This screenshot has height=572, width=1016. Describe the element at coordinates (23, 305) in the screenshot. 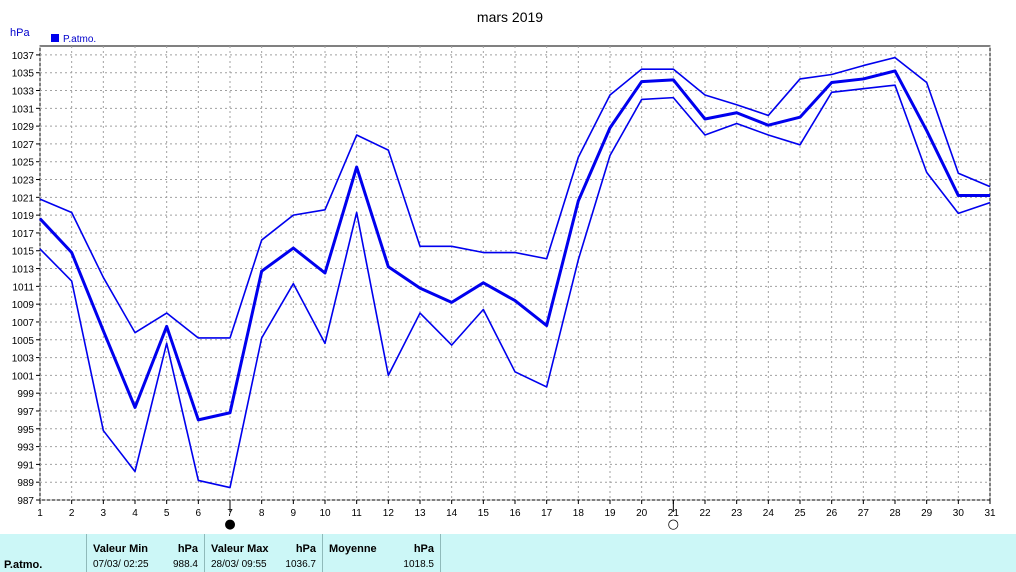

I see `y-tick-label: 1009` at that location.